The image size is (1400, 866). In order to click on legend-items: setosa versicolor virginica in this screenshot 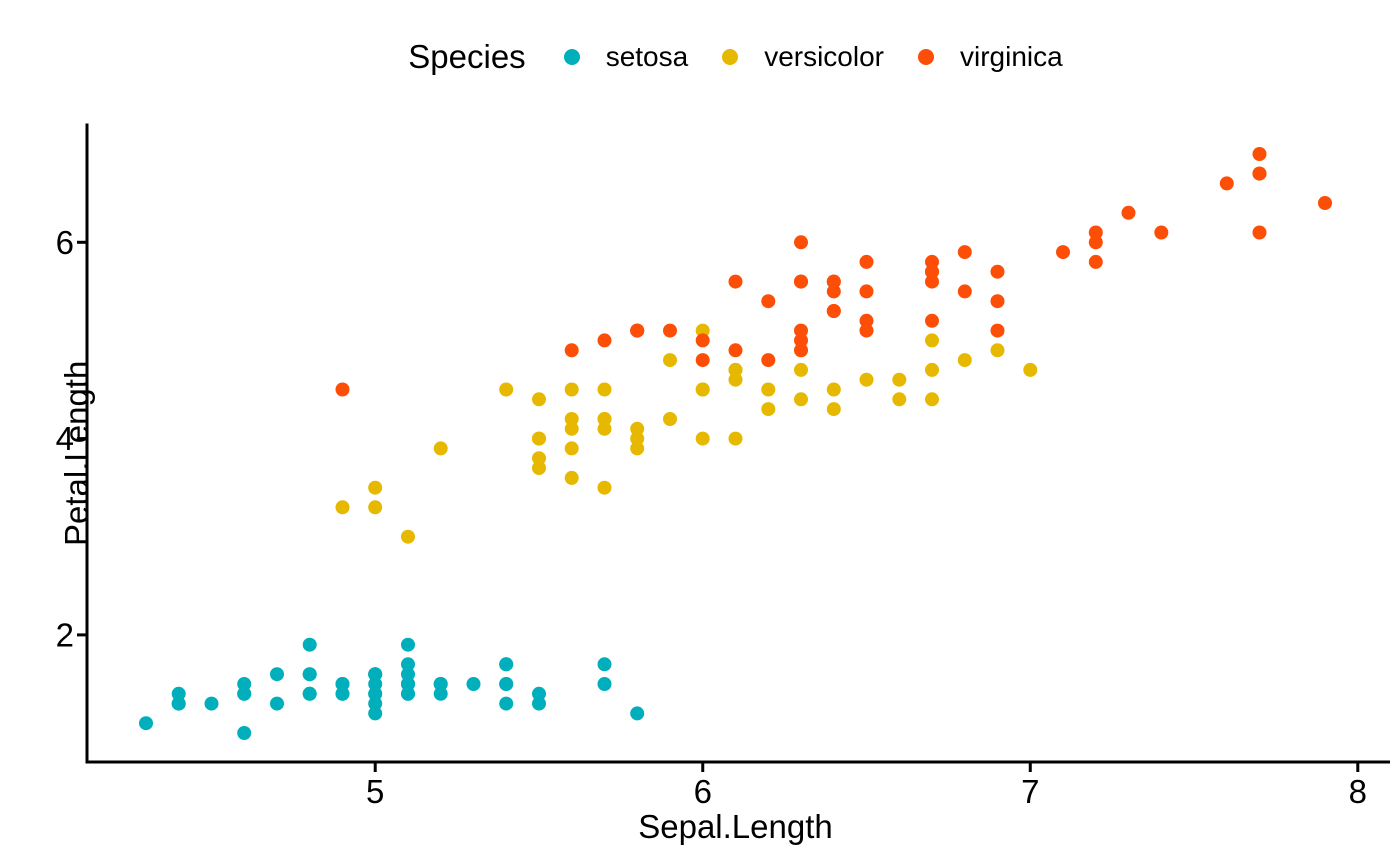, I will do `click(813, 57)`.